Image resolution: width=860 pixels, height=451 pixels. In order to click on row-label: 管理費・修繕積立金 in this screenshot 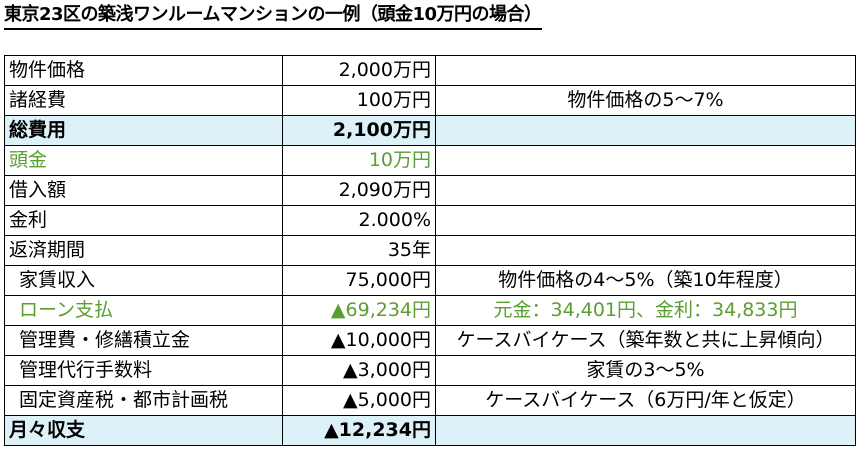, I will do `click(143, 340)`.